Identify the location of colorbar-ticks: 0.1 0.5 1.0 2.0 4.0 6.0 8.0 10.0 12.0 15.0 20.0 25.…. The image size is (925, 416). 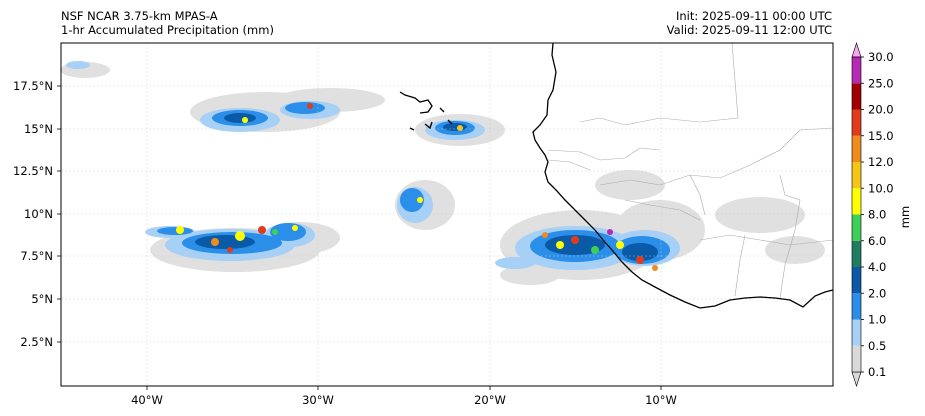
(877, 214).